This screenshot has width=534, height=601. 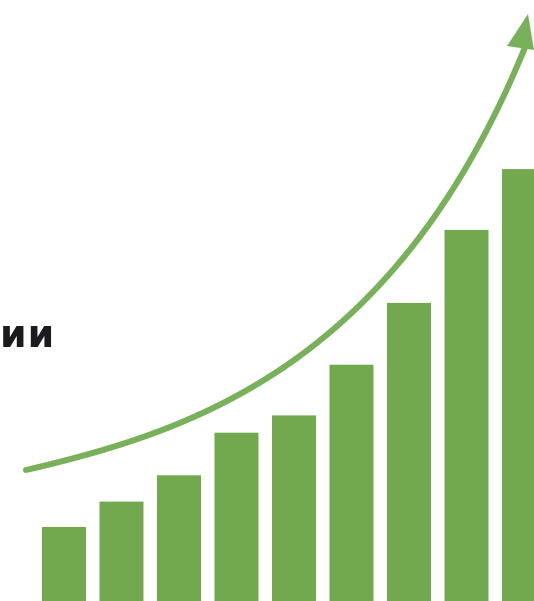 I want to click on caption-text: ии, so click(x=28, y=334).